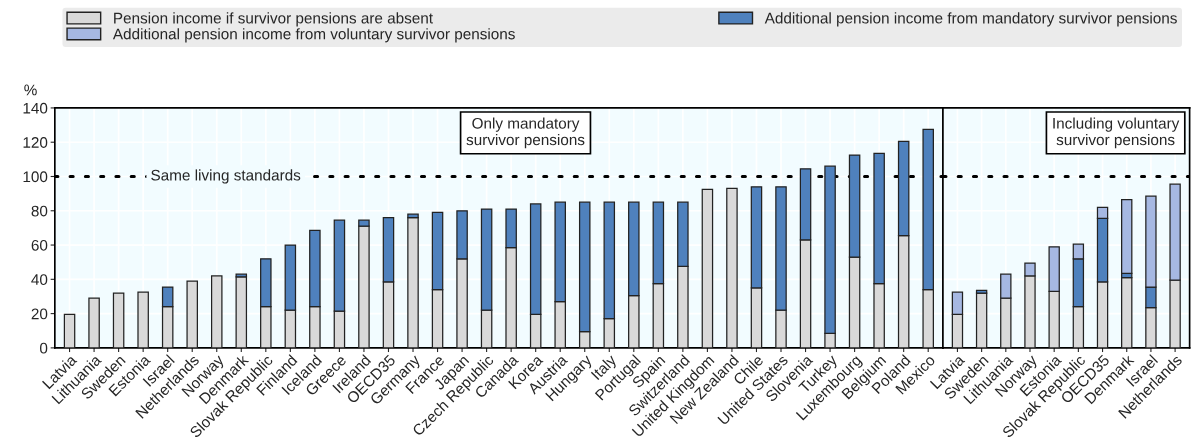 The width and height of the screenshot is (1192, 446). I want to click on legend-label: Additional pension income from mandatory survivor pensions, so click(970, 19).